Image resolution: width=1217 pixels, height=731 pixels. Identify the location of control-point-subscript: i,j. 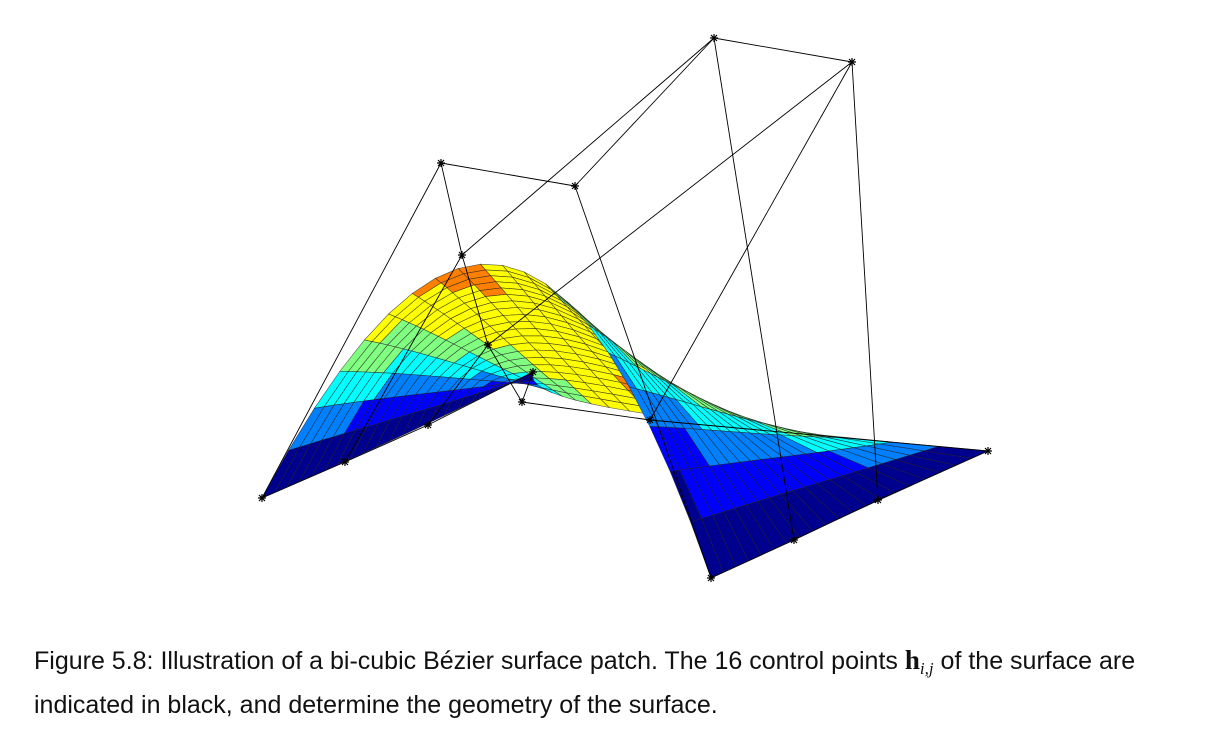
(926, 668).